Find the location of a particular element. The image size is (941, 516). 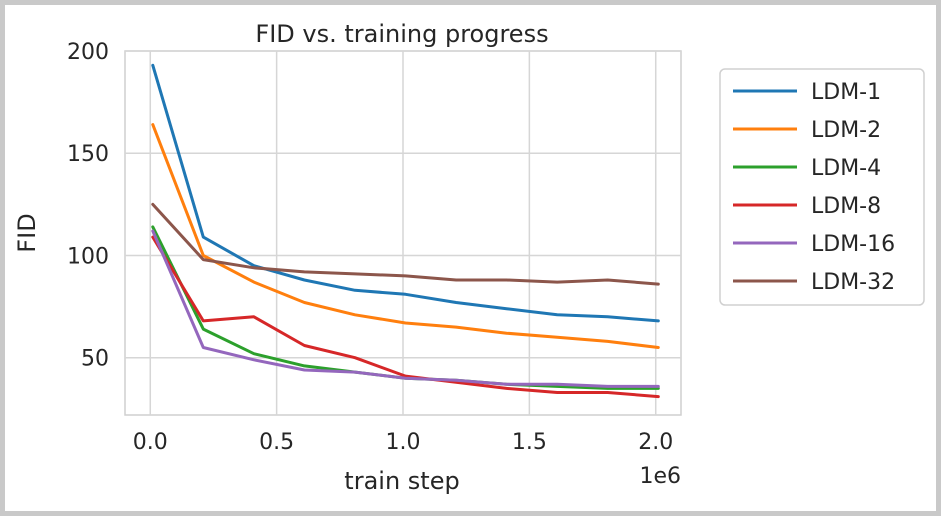

x-tick-label: 1.0 is located at coordinates (403, 442).